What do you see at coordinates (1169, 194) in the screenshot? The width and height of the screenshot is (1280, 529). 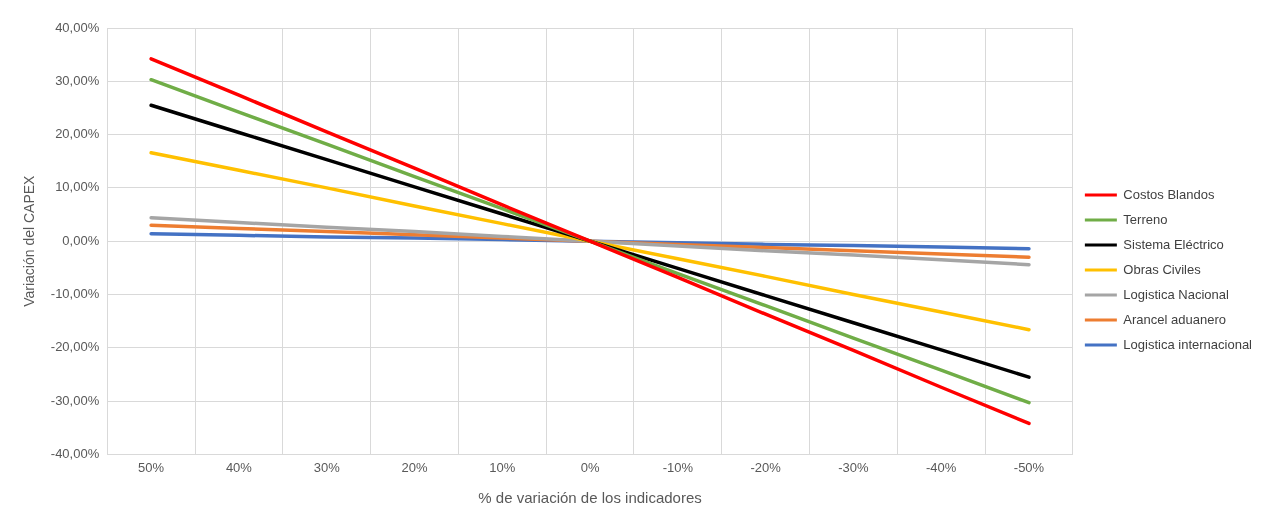 I see `legend-label: Costos Blandos` at bounding box center [1169, 194].